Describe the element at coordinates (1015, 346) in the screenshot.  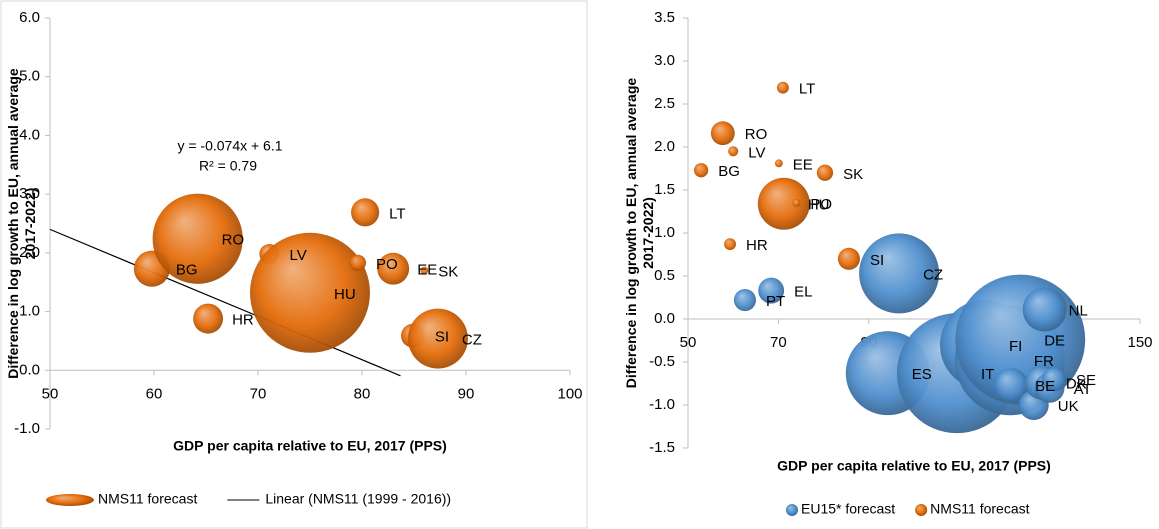
I see `data-label: FI` at that location.